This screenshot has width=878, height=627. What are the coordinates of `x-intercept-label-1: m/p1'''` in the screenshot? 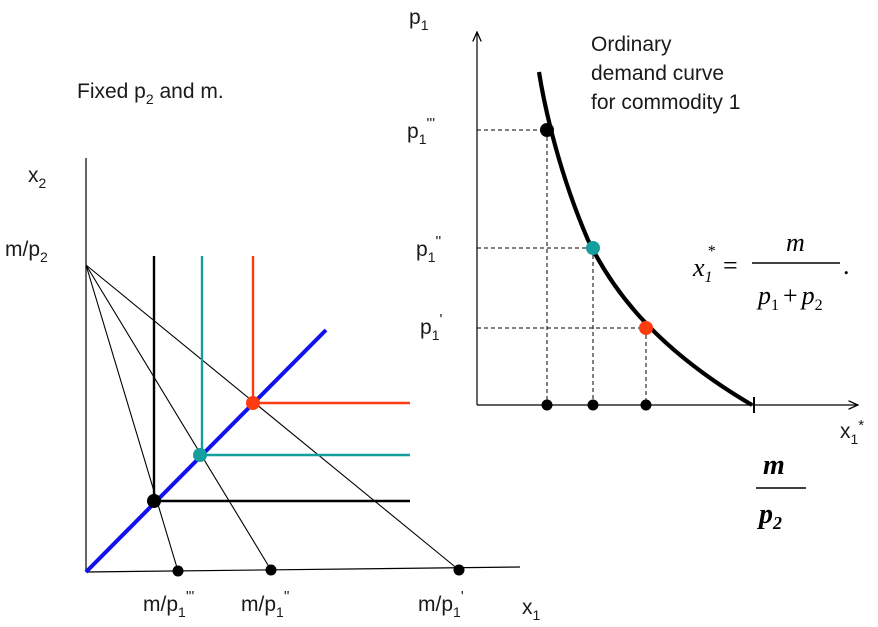 It's located at (169, 604).